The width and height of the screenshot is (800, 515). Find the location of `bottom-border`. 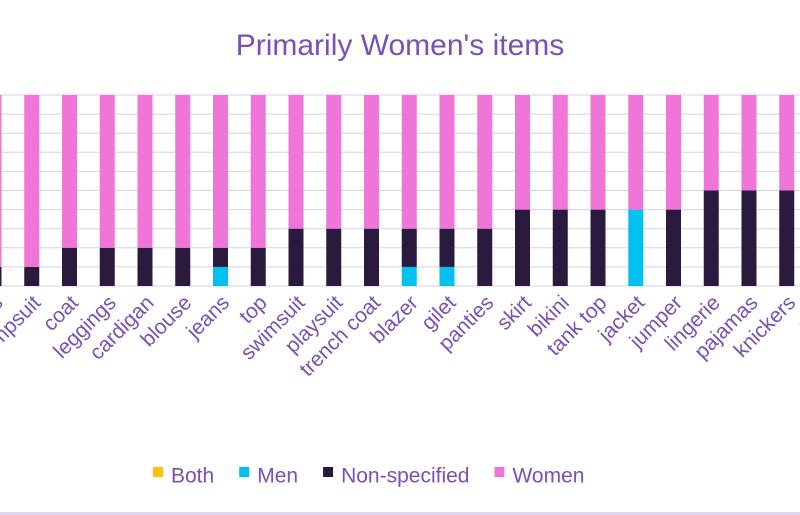

bottom-border is located at coordinates (400, 513).